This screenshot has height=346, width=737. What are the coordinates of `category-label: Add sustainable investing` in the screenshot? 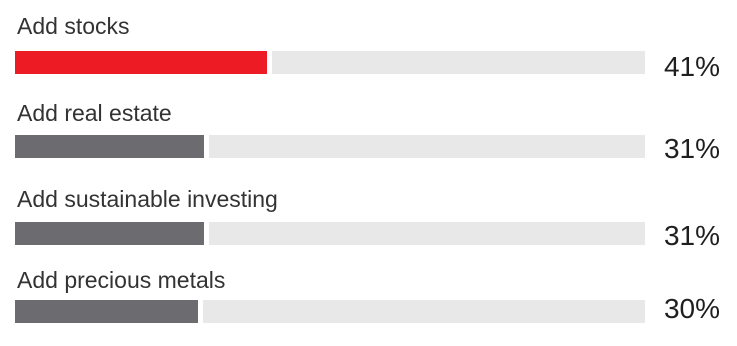 It's located at (147, 199).